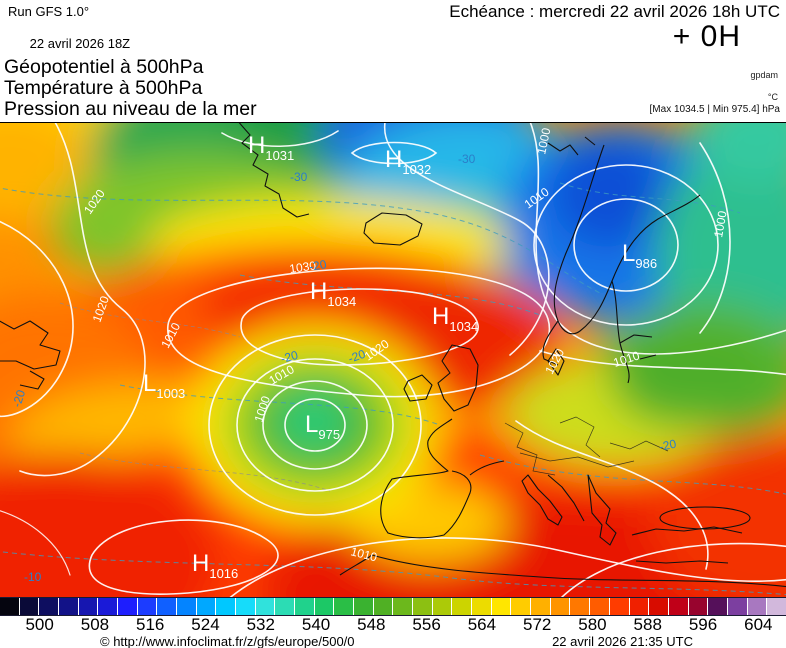  What do you see at coordinates (647, 624) in the screenshot?
I see `scale-tick-label: 588` at bounding box center [647, 624].